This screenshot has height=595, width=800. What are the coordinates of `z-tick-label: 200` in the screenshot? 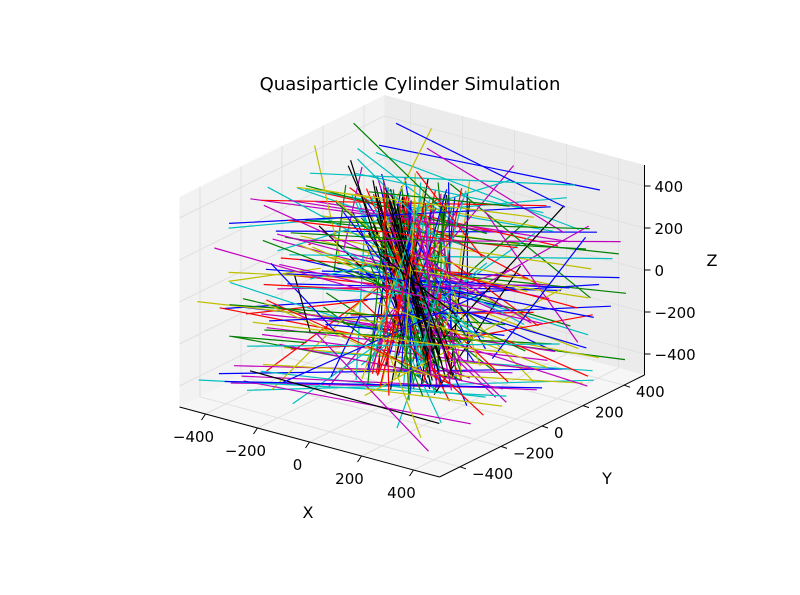 It's located at (669, 229).